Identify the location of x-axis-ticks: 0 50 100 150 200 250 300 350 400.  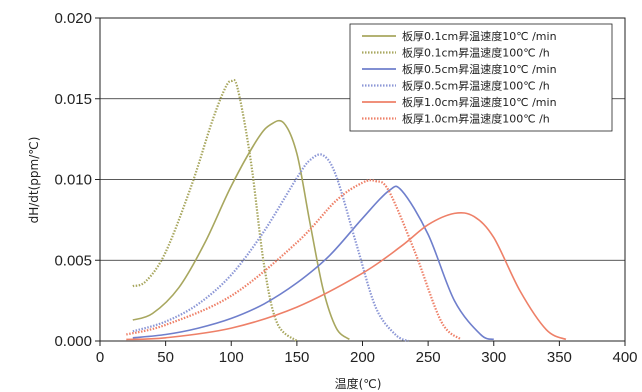
(367, 353).